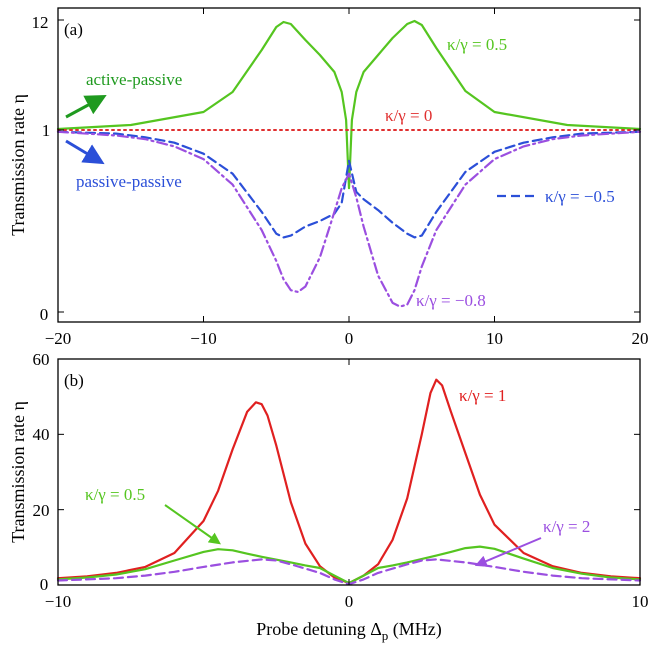 This screenshot has width=654, height=647. I want to click on panel-a-series-label-green: κ/γ = 0.5, so click(477, 44).